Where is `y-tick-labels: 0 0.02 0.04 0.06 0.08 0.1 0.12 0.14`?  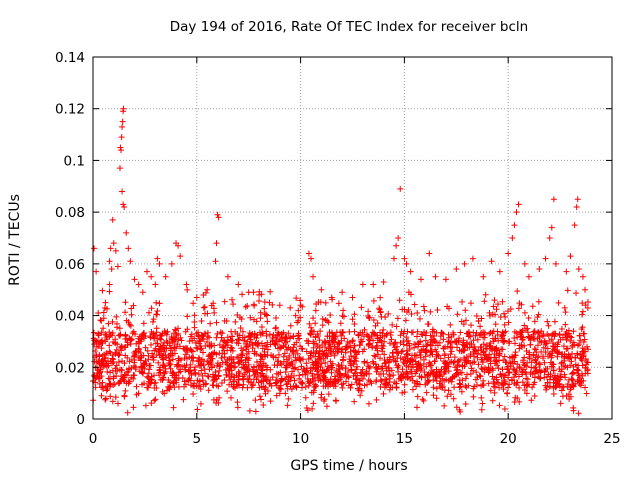 y-tick-labels: 0 0.02 0.04 0.06 0.08 0.1 0.12 0.14 is located at coordinates (70, 239).